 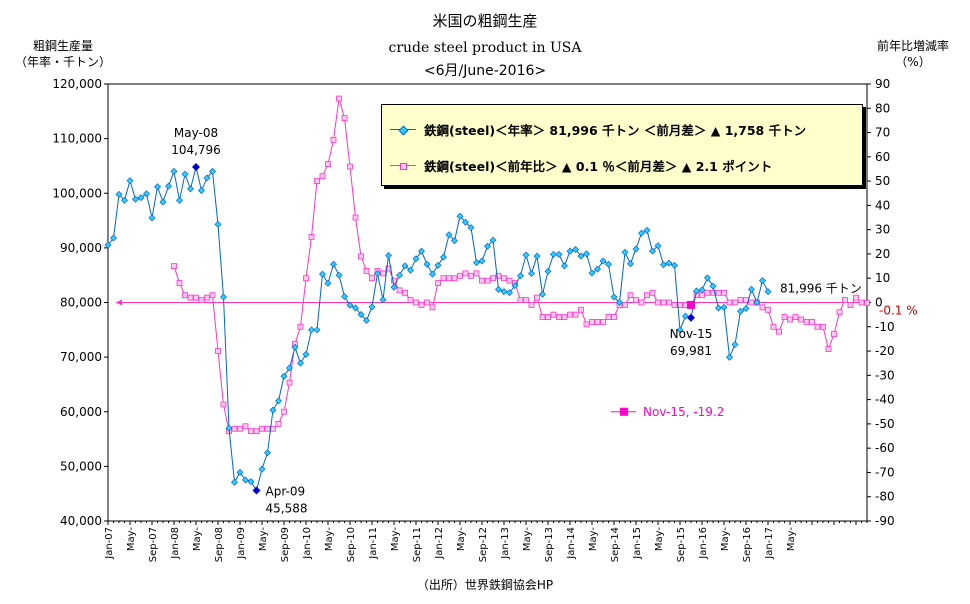 I want to click on zero-reference-arrow, so click(x=119, y=302).